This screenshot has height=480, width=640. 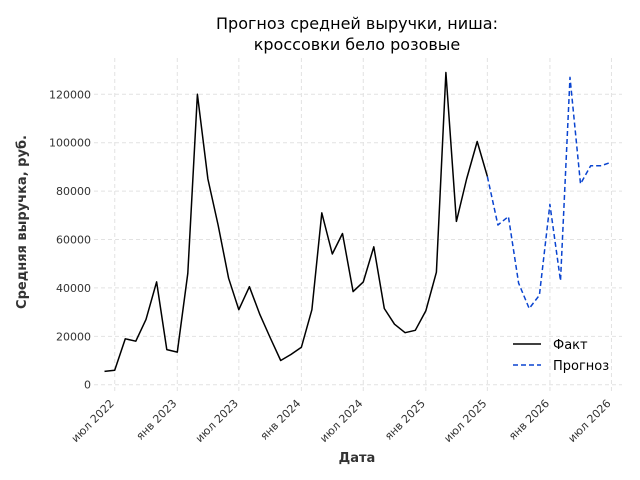 What do you see at coordinates (73, 288) in the screenshot?
I see `y-tick-label: 40000` at bounding box center [73, 288].